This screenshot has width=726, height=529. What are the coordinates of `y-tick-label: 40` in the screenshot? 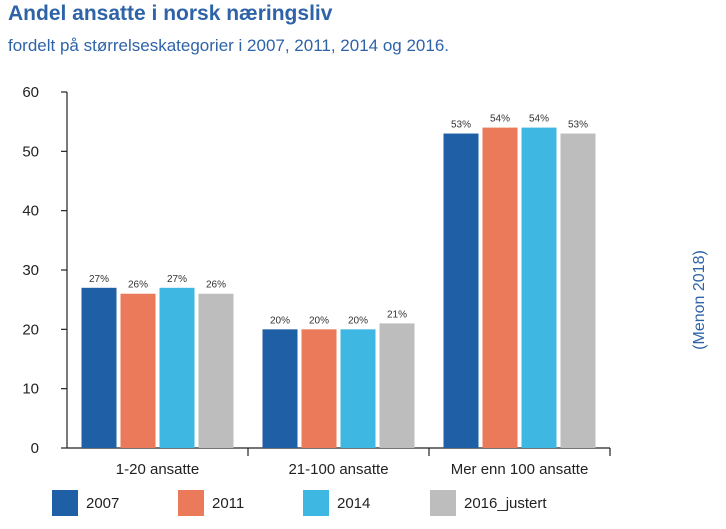 It's located at (30, 211).